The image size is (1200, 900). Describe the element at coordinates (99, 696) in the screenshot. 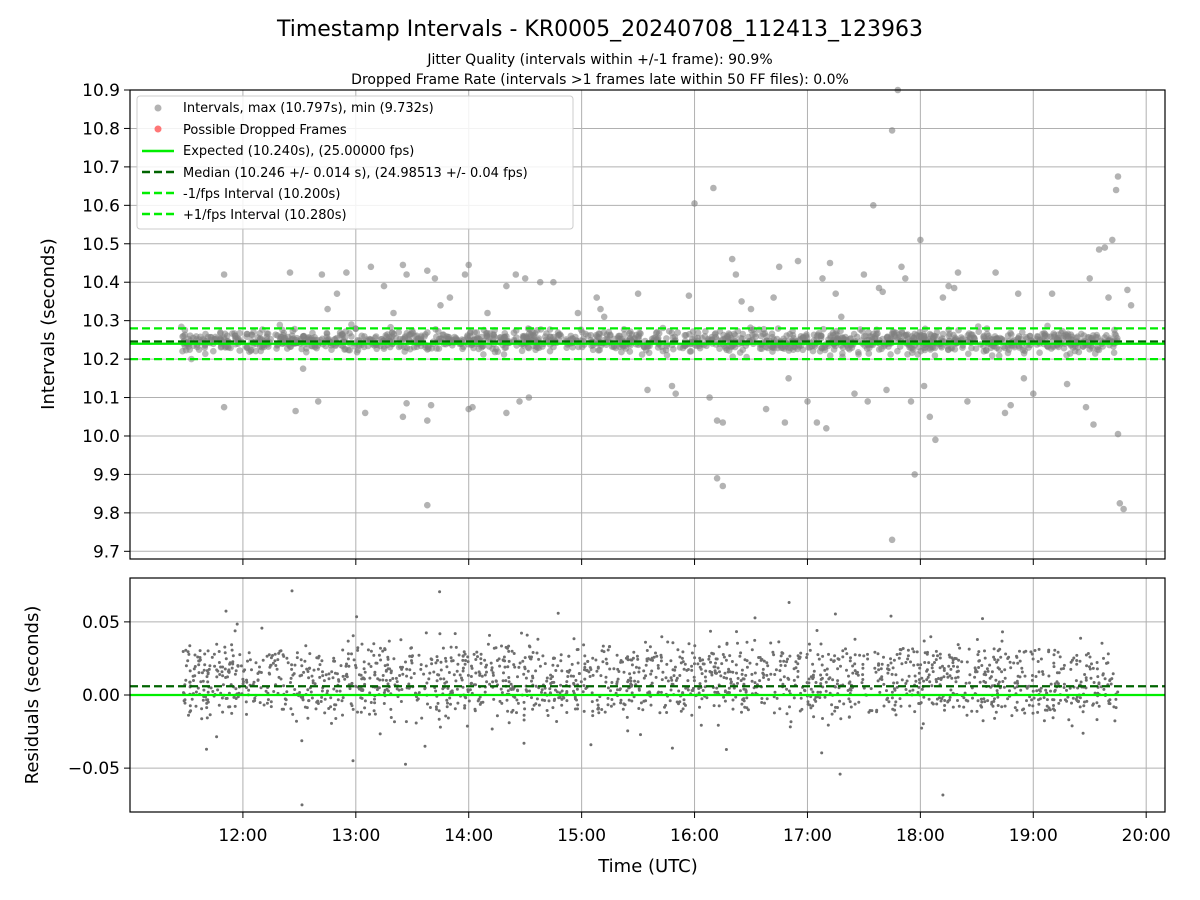

I see `residuals-y-ticks: −0.050.000.05` at that location.